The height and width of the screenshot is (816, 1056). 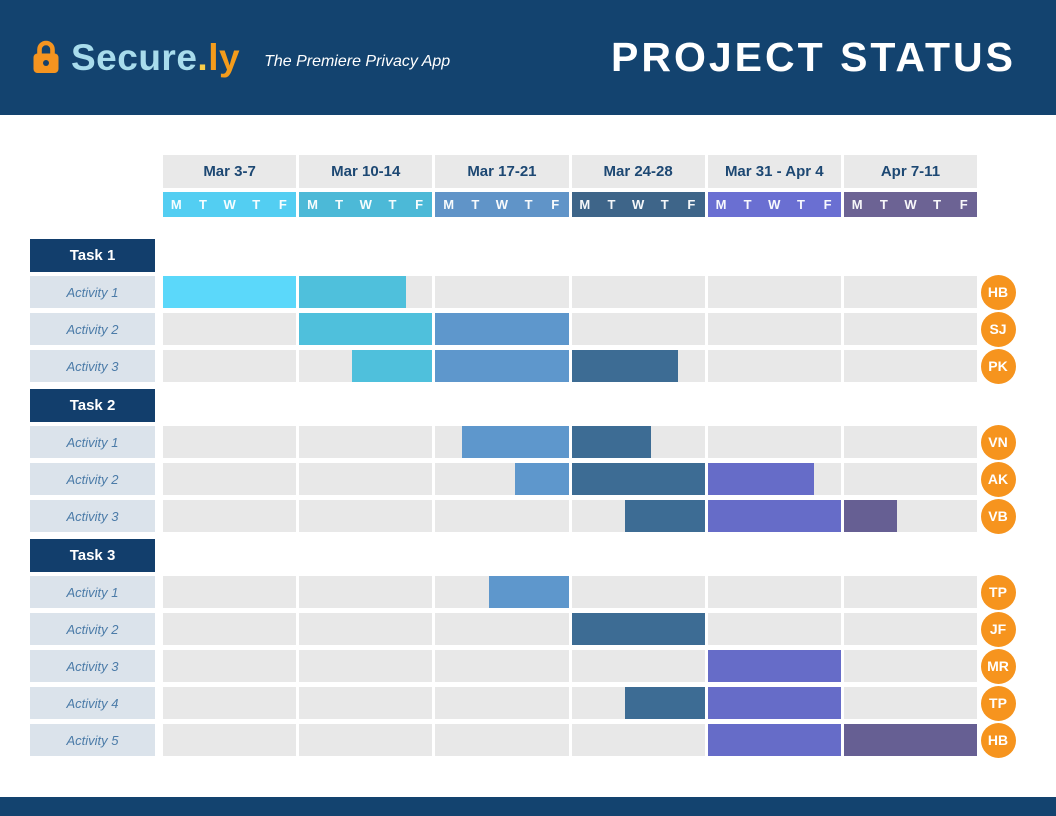 I want to click on task-row-2: Task 2, so click(x=543, y=405).